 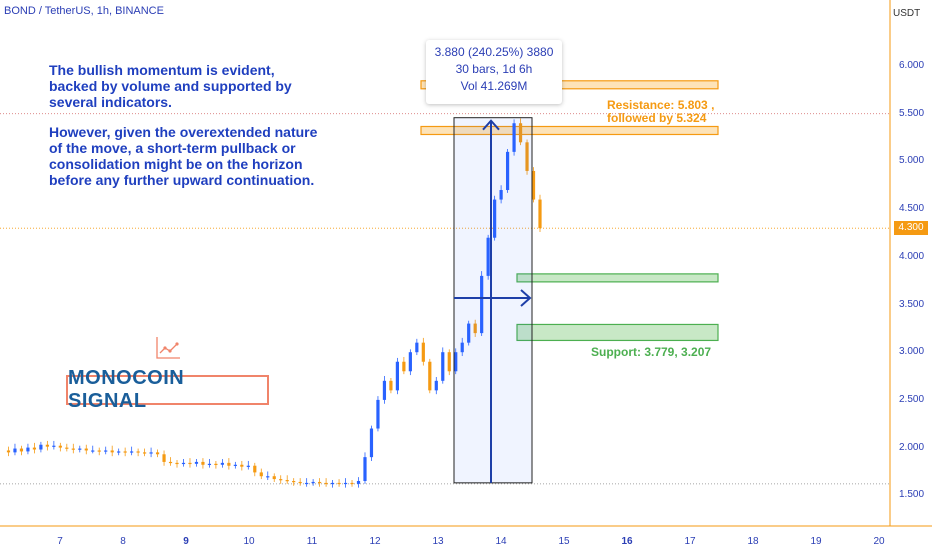 I want to click on x-tick-label: 9, so click(x=186, y=541).